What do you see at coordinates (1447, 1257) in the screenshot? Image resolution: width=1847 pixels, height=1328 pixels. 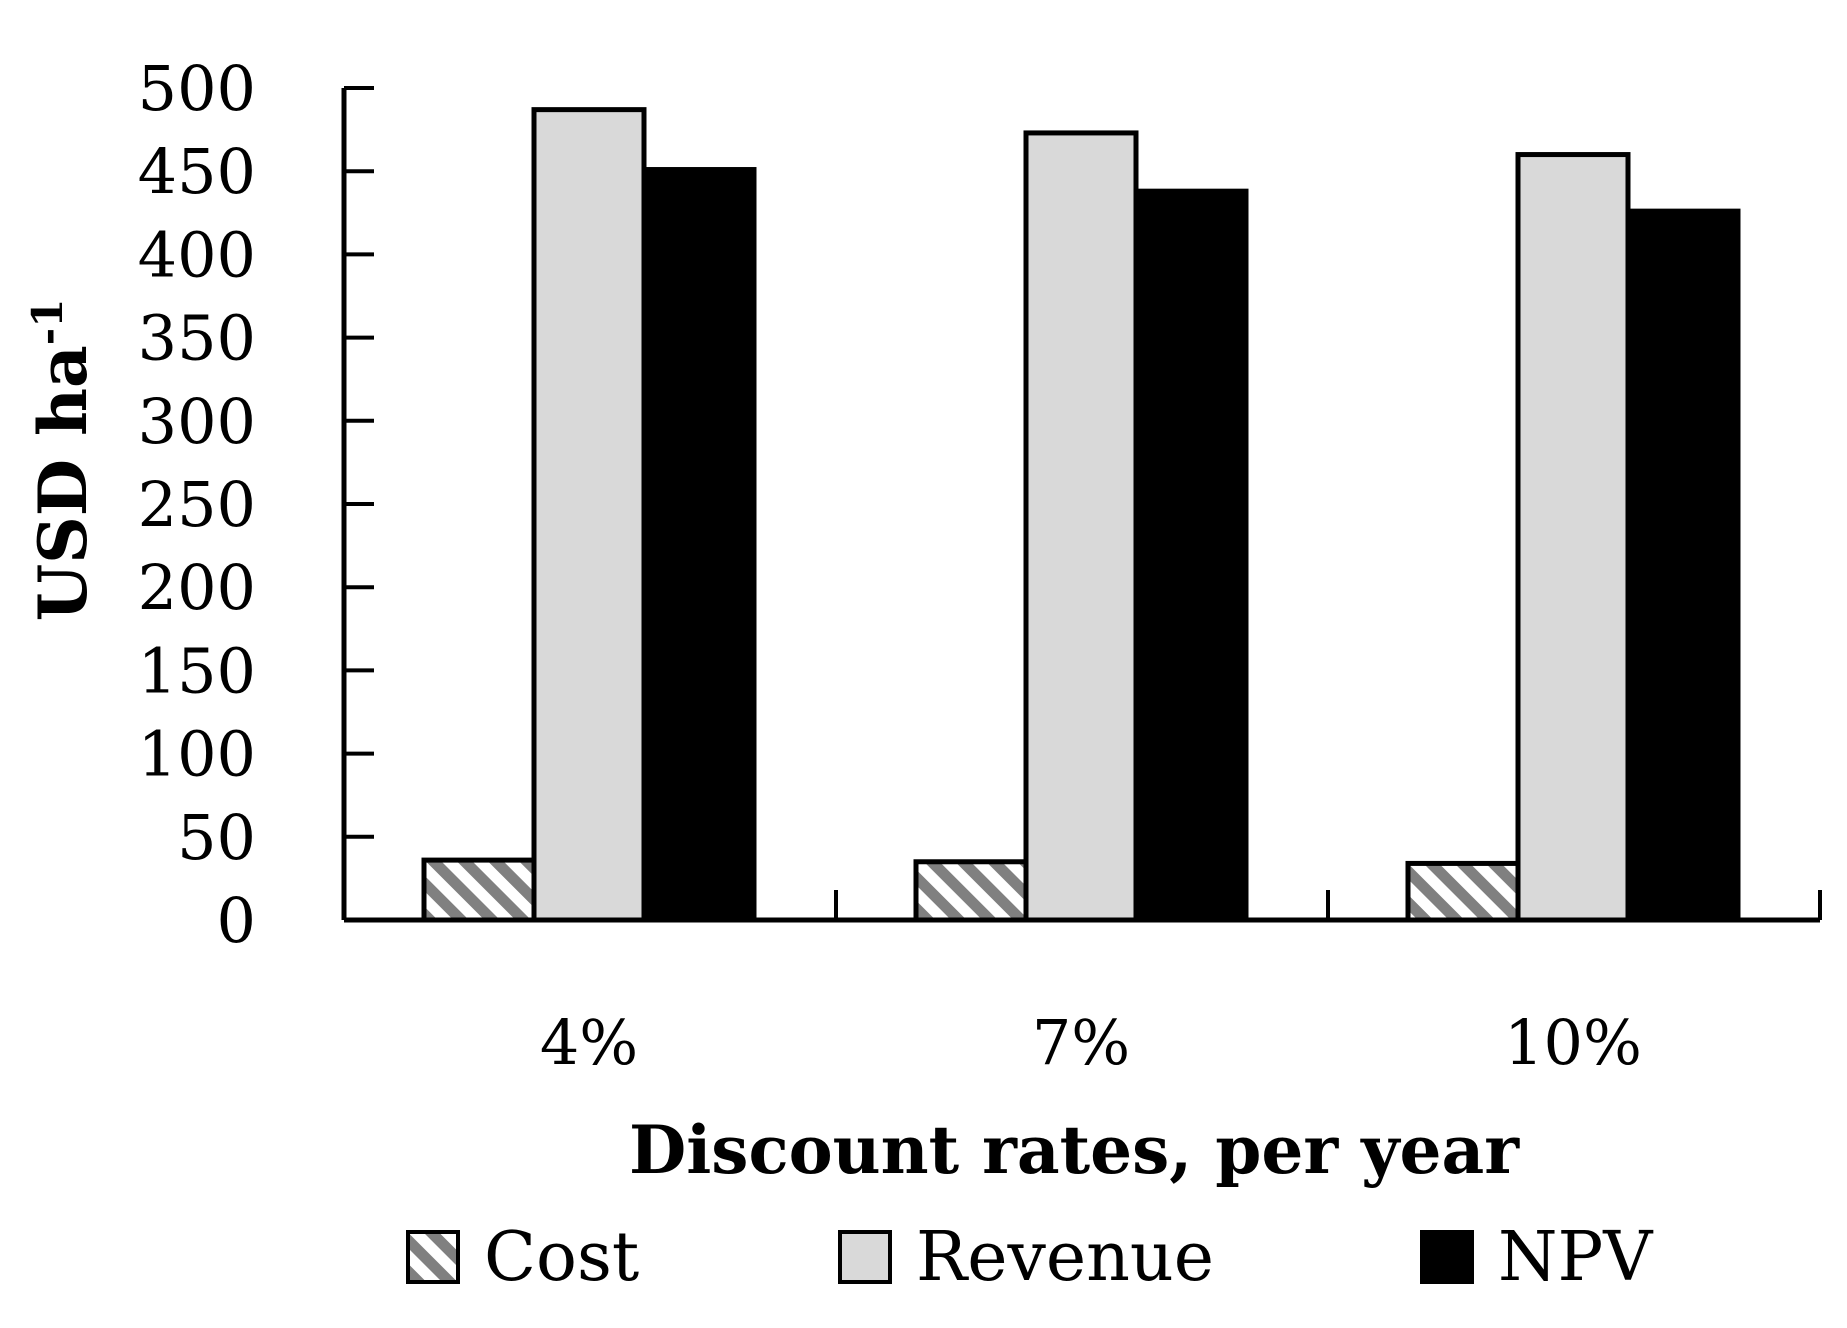 I see `legend-swatch-npv` at bounding box center [1447, 1257].